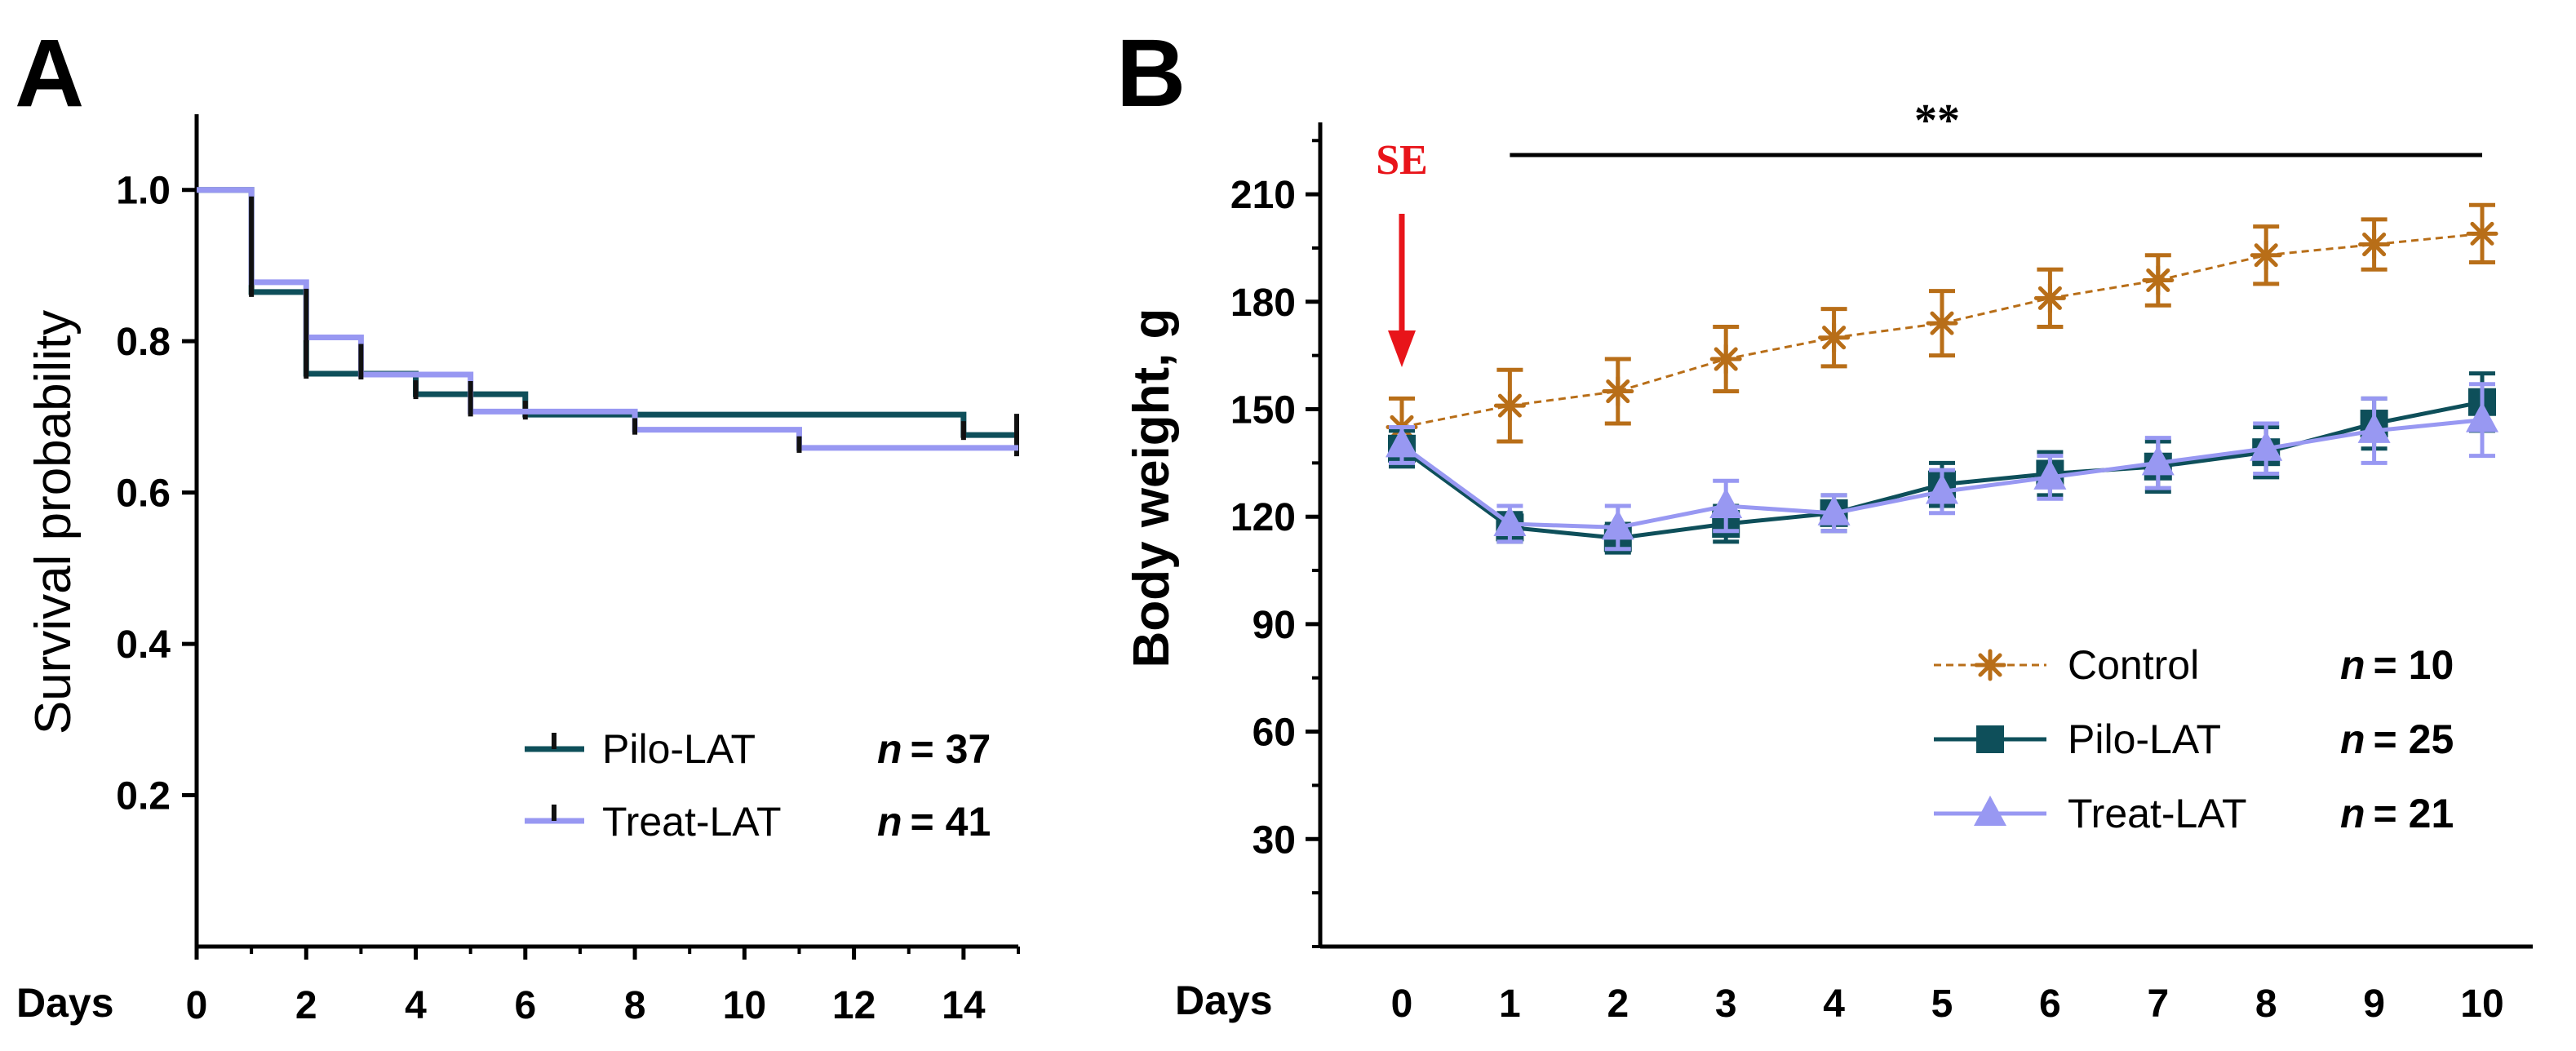 This screenshot has width=2576, height=1051. I want to click on legend-treat-label: Treat-LAT, so click(691, 822).